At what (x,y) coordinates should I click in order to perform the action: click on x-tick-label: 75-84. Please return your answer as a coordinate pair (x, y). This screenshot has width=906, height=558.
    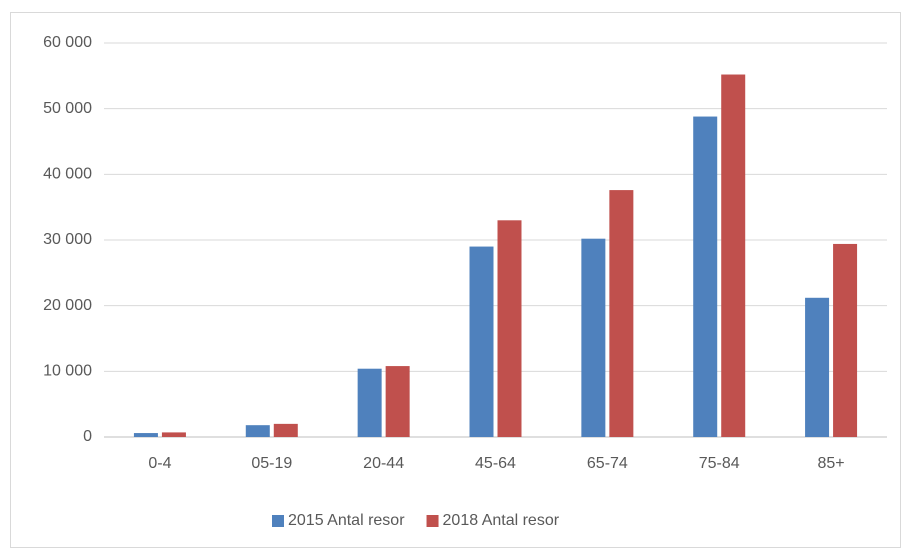
    Looking at the image, I should click on (719, 463).